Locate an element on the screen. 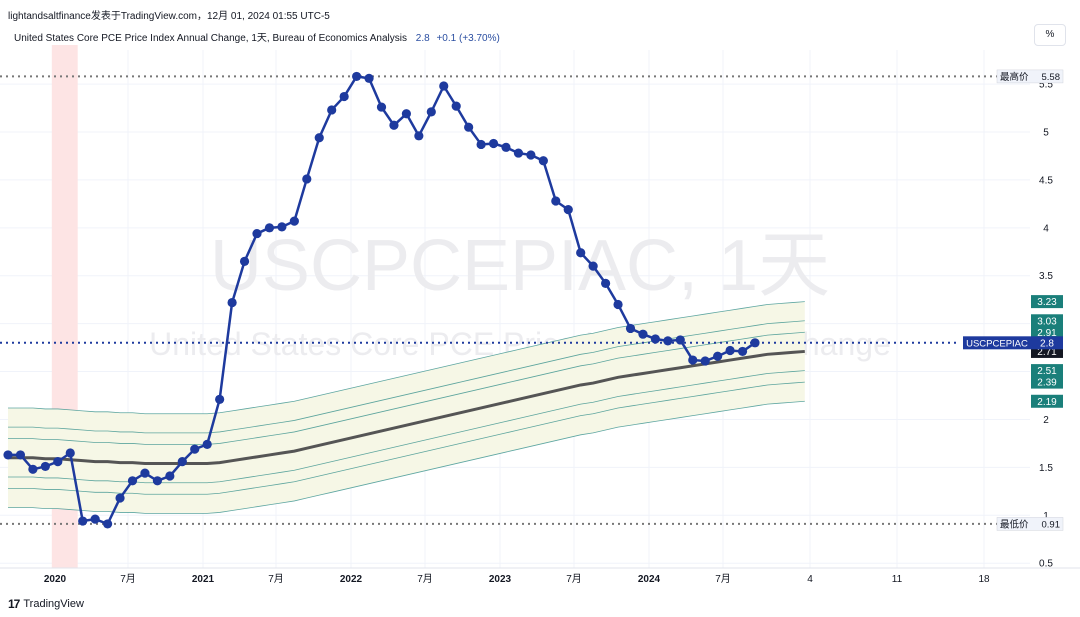 This screenshot has height=617, width=1080. brand-name: TradingView is located at coordinates (53, 604).